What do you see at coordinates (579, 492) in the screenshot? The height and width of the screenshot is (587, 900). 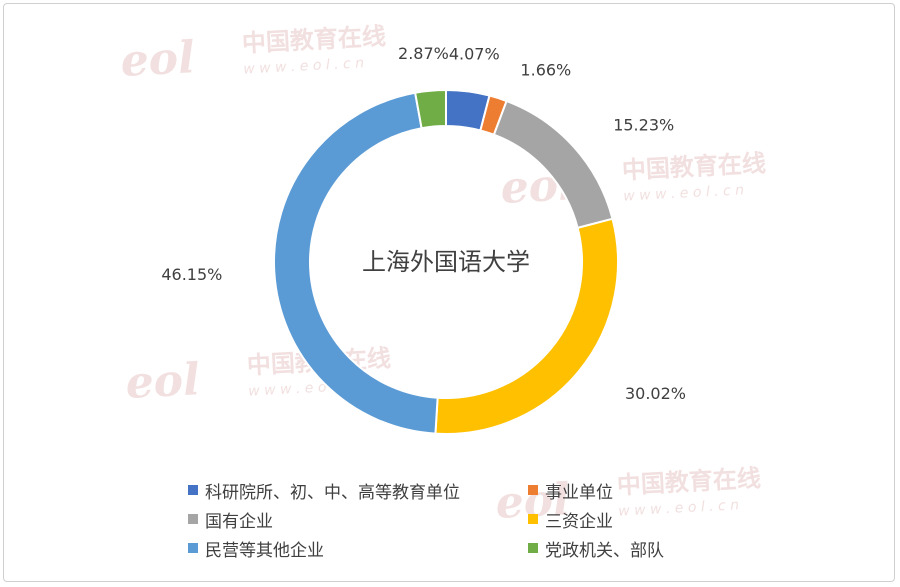 I see `legend-label: 事业单位` at bounding box center [579, 492].